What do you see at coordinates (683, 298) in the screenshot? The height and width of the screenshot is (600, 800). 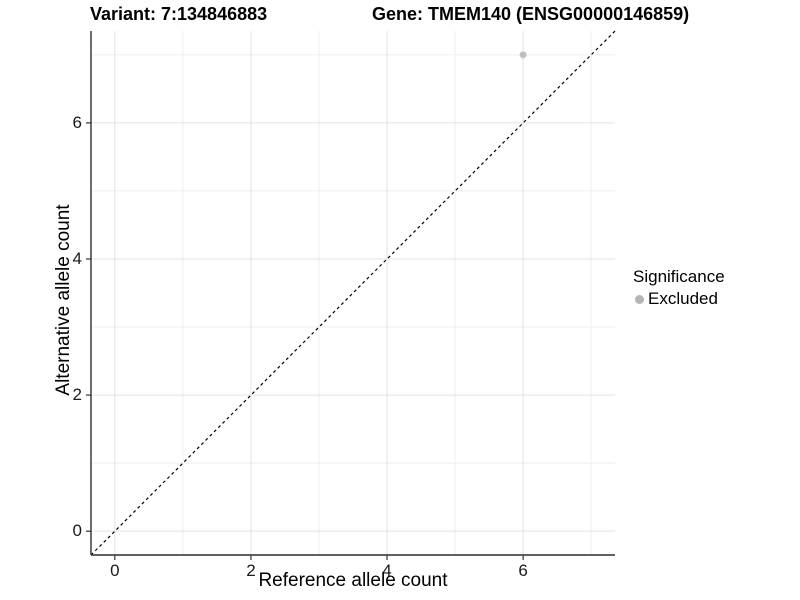 I see `legend-entry-label: Excluded` at bounding box center [683, 298].